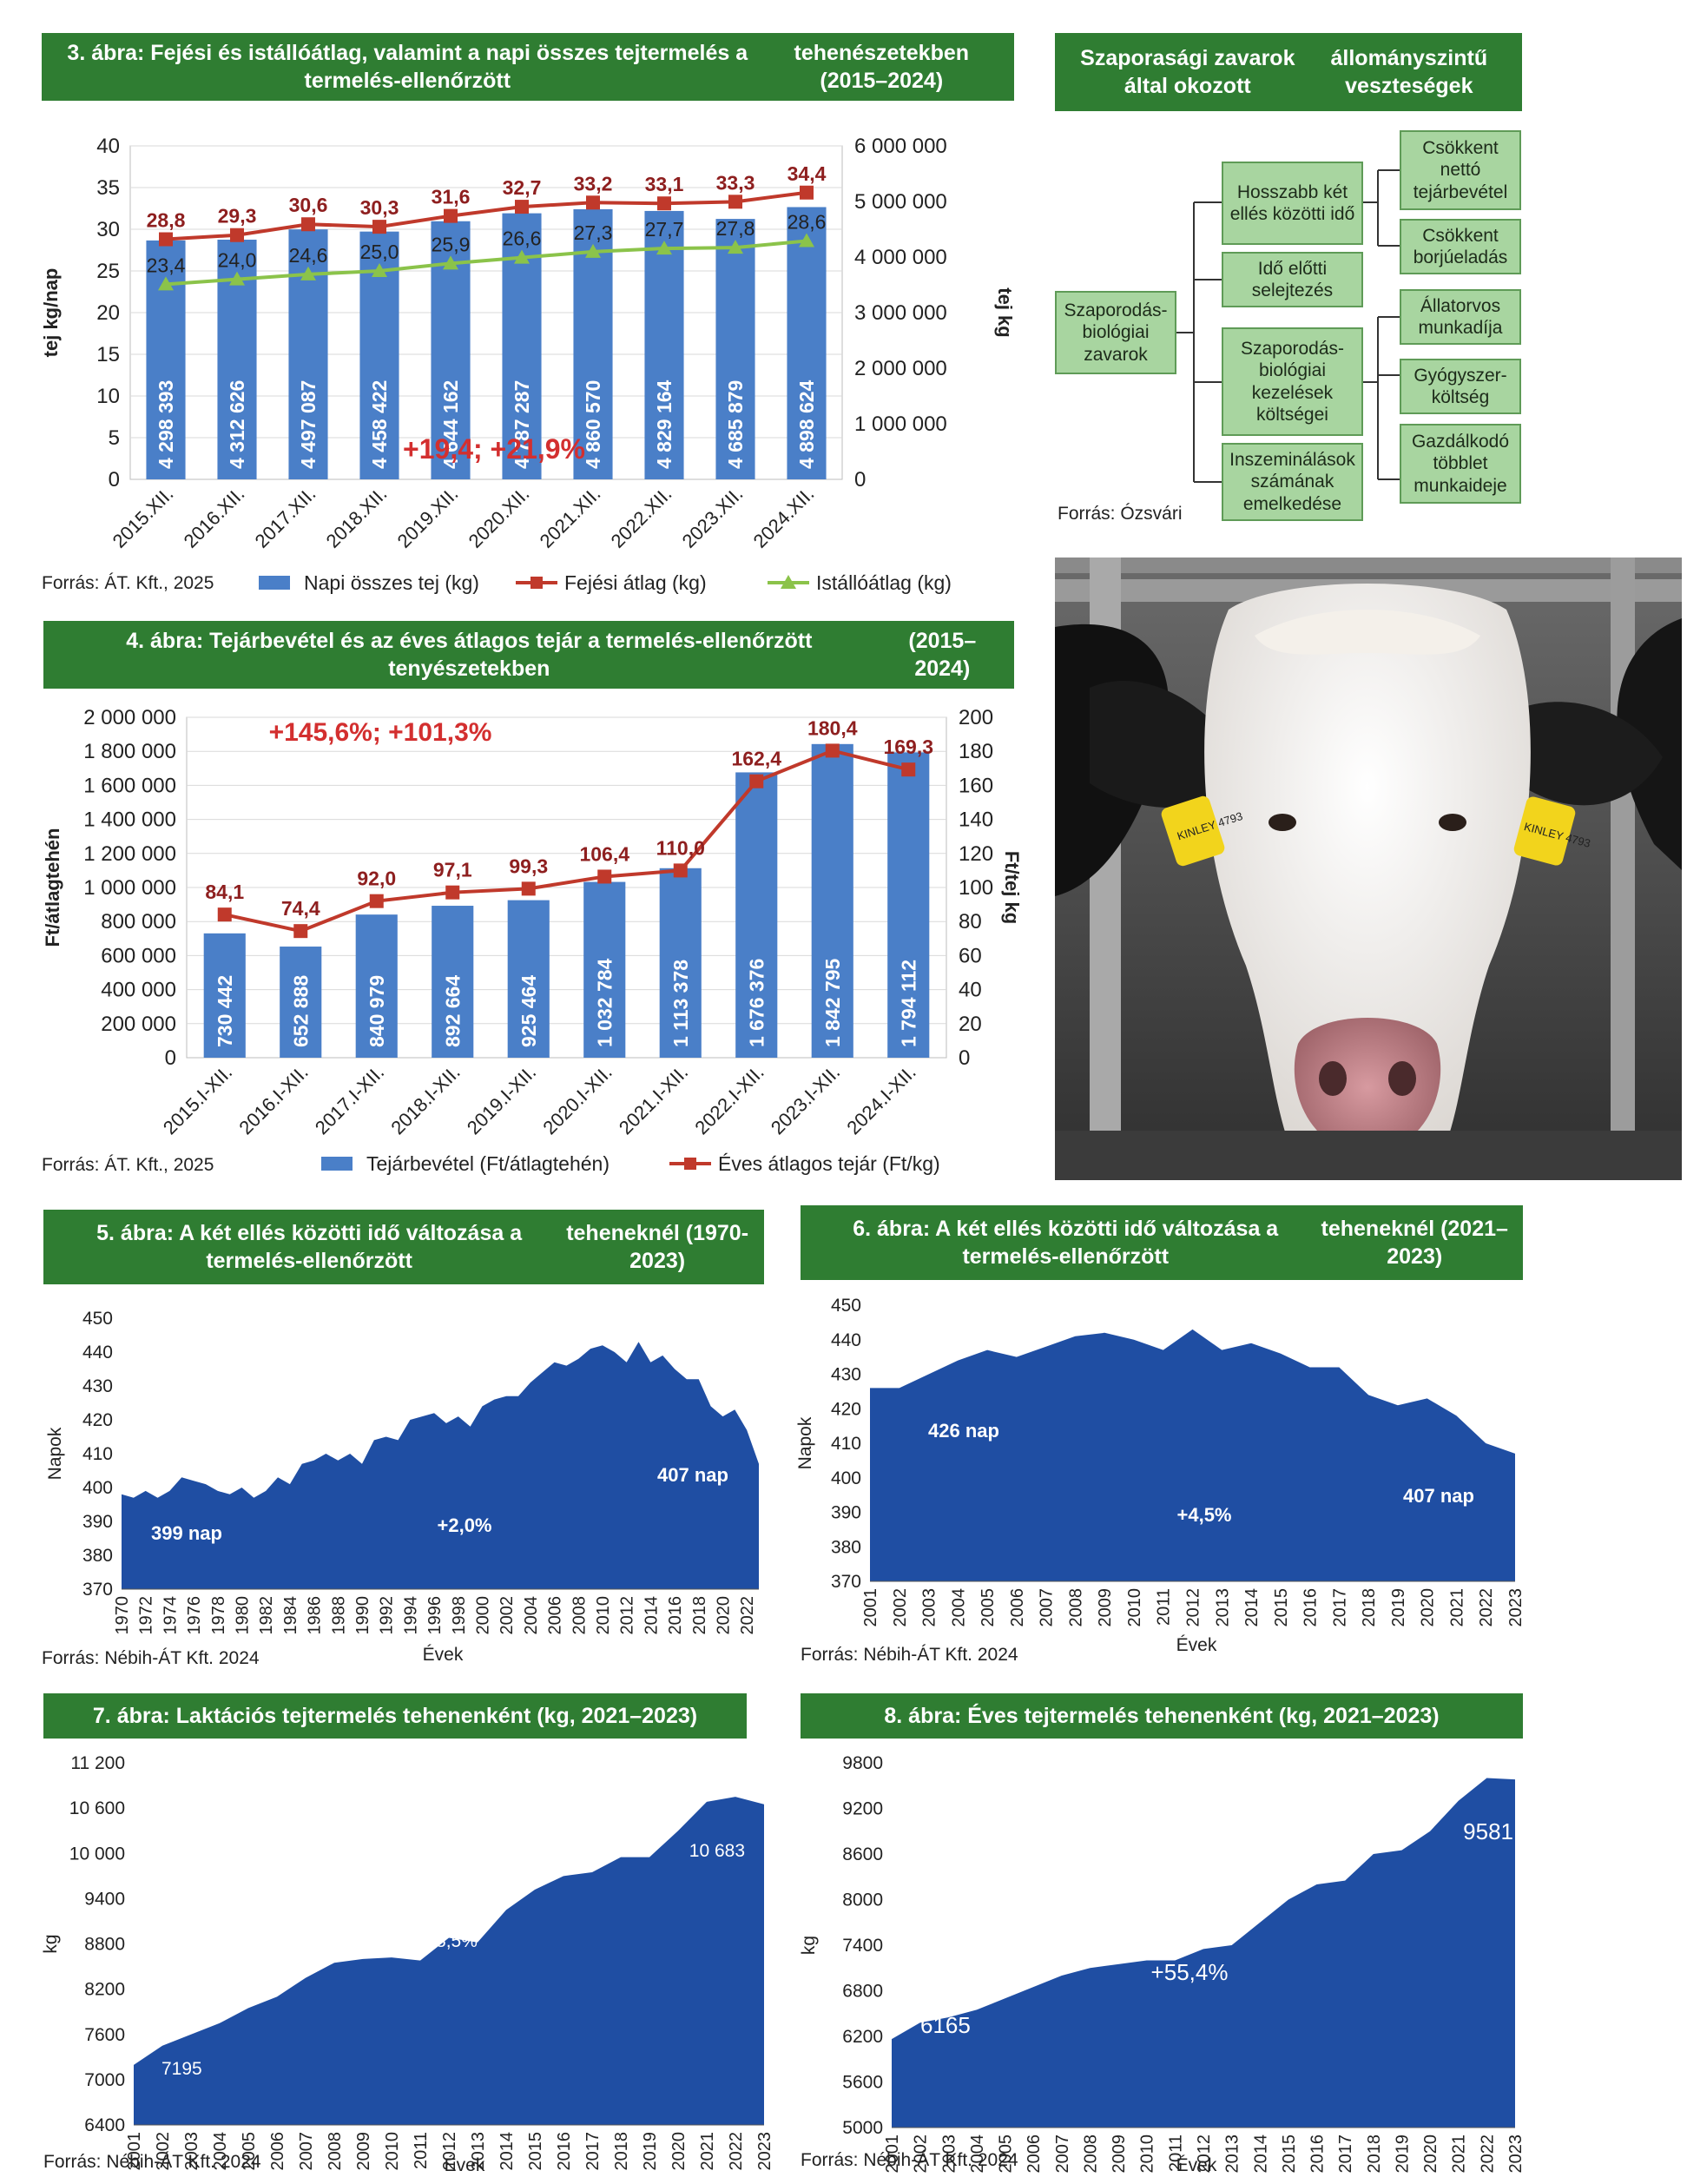  What do you see at coordinates (97, 1556) in the screenshot?
I see `y-tick-label: 380` at bounding box center [97, 1556].